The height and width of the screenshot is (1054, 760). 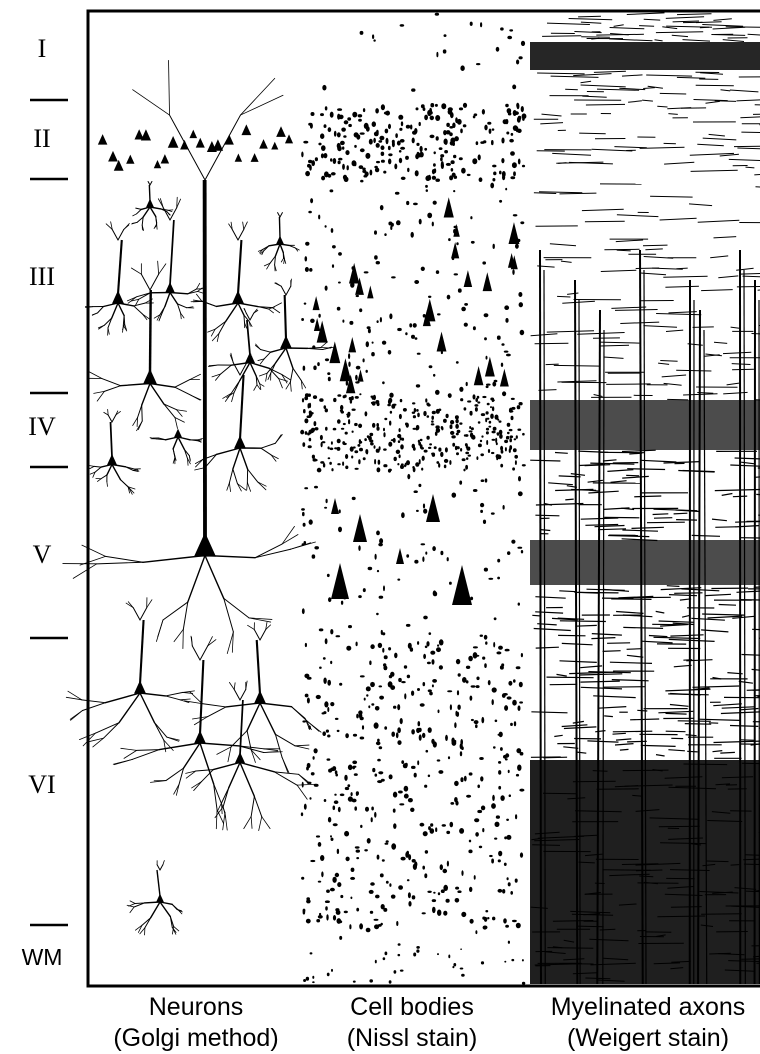 What do you see at coordinates (412, 1038) in the screenshot?
I see `caption-nissl-line2: (Nissl stain)` at bounding box center [412, 1038].